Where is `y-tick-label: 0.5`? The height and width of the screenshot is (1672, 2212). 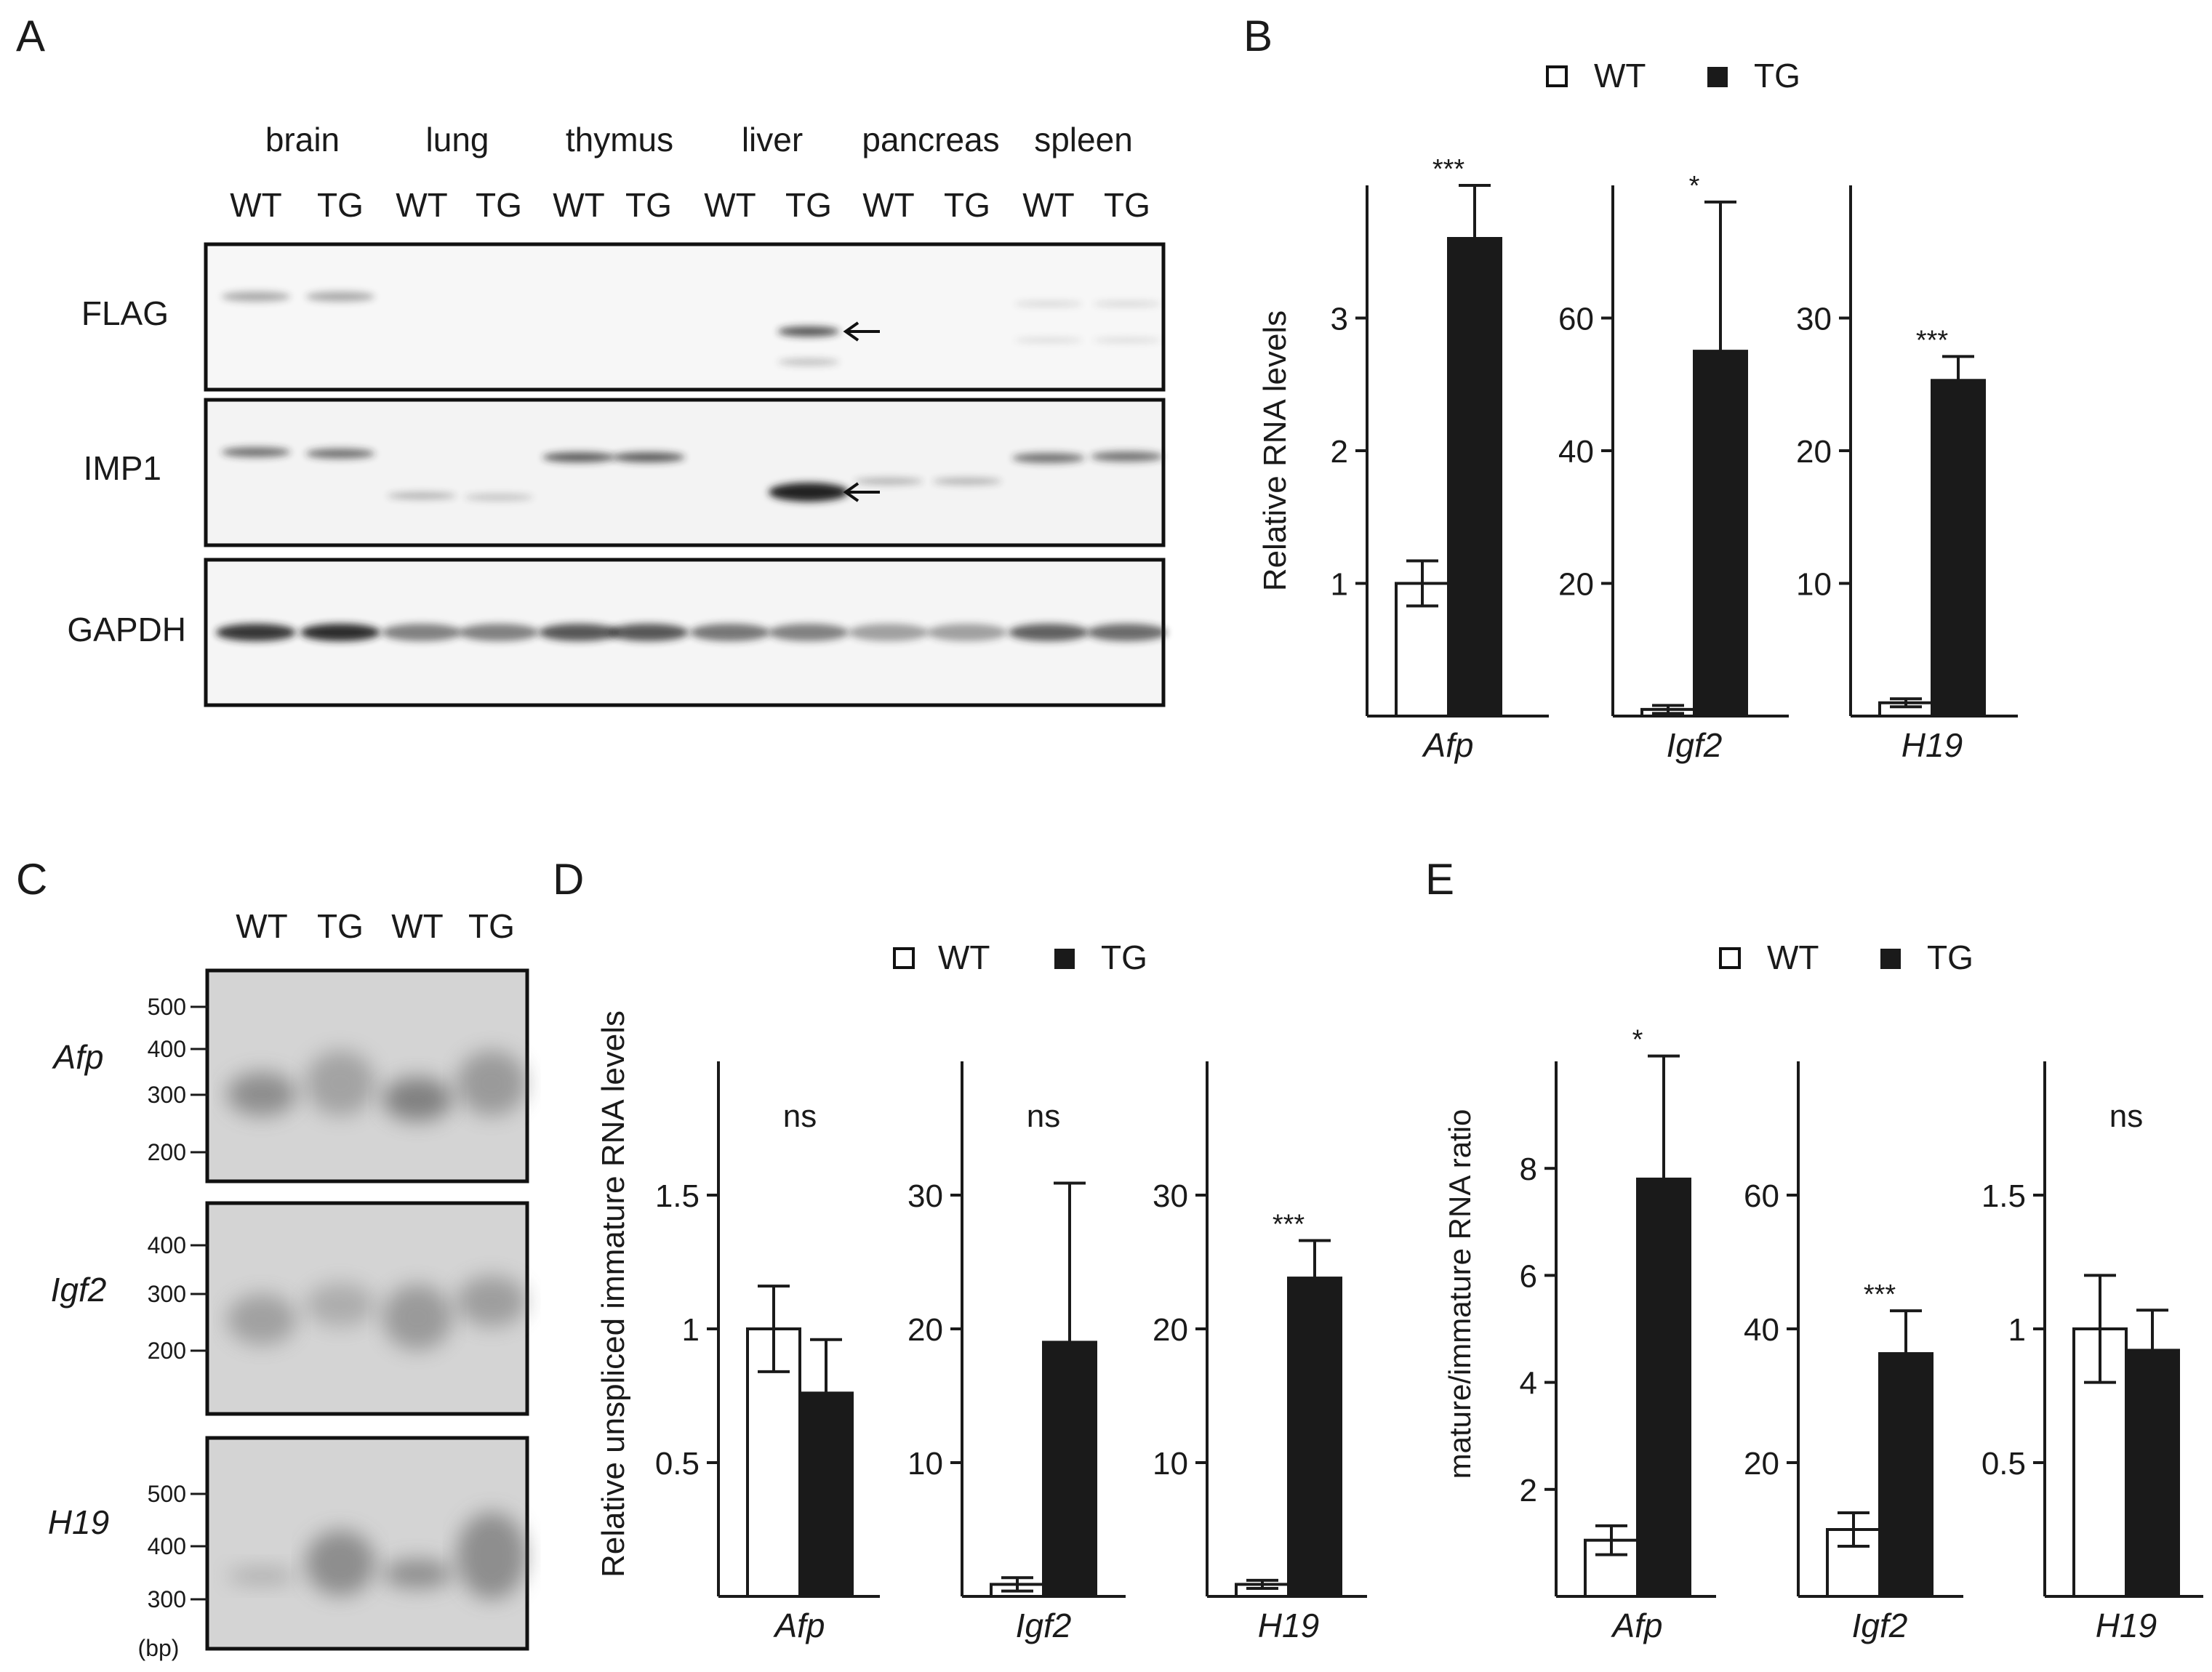 y-tick-label: 0.5 is located at coordinates (678, 1464).